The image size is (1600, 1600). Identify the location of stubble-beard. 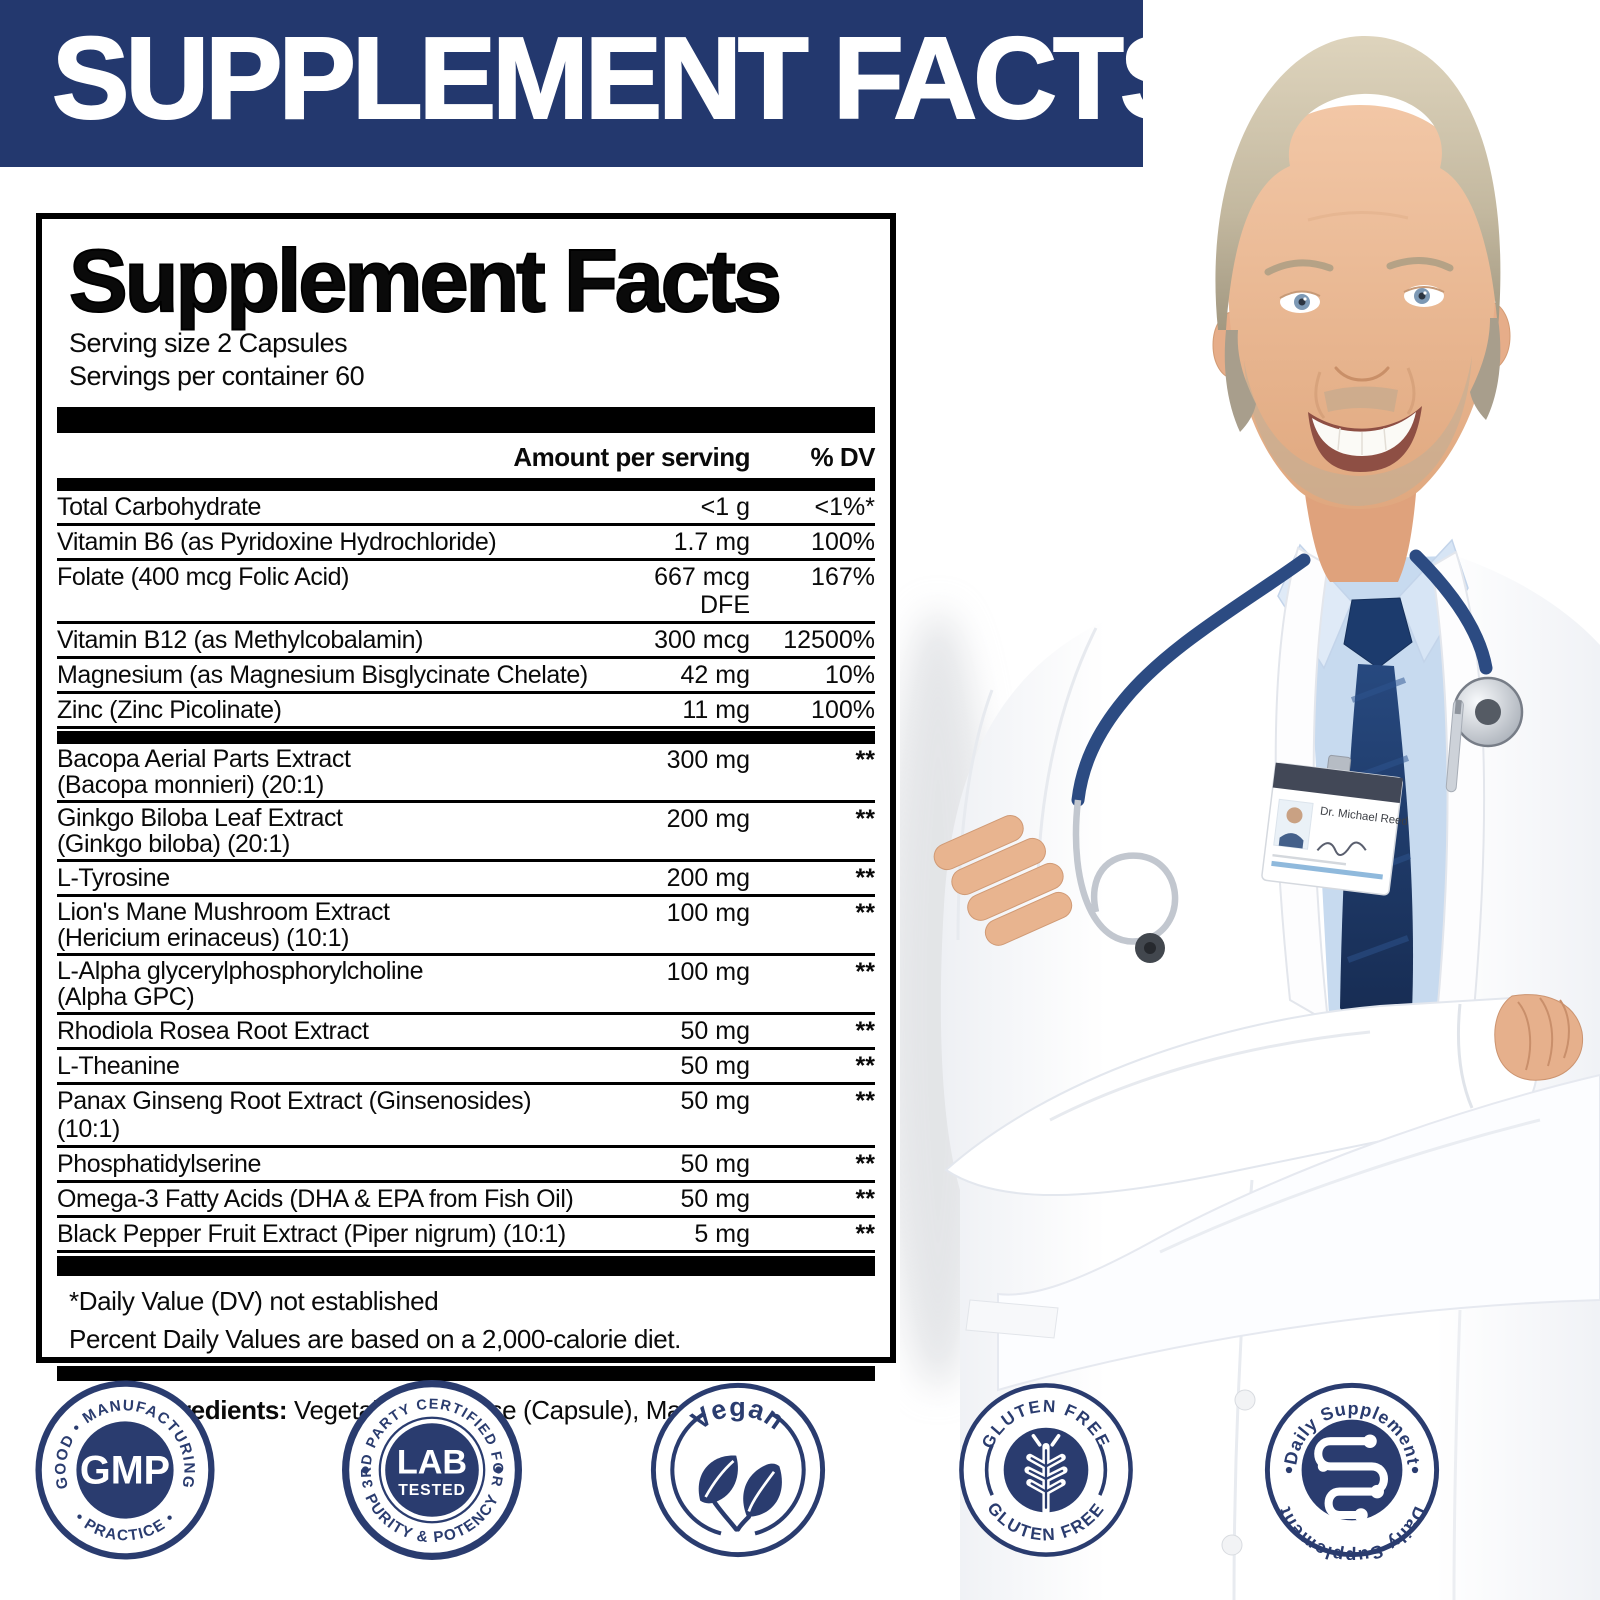
(1358, 431).